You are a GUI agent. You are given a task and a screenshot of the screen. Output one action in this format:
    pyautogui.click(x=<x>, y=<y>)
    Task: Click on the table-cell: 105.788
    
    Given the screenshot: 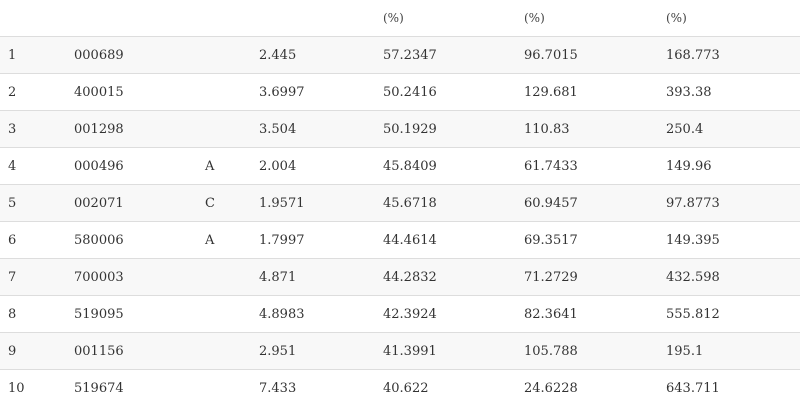 What is the action you would take?
    pyautogui.click(x=587, y=351)
    